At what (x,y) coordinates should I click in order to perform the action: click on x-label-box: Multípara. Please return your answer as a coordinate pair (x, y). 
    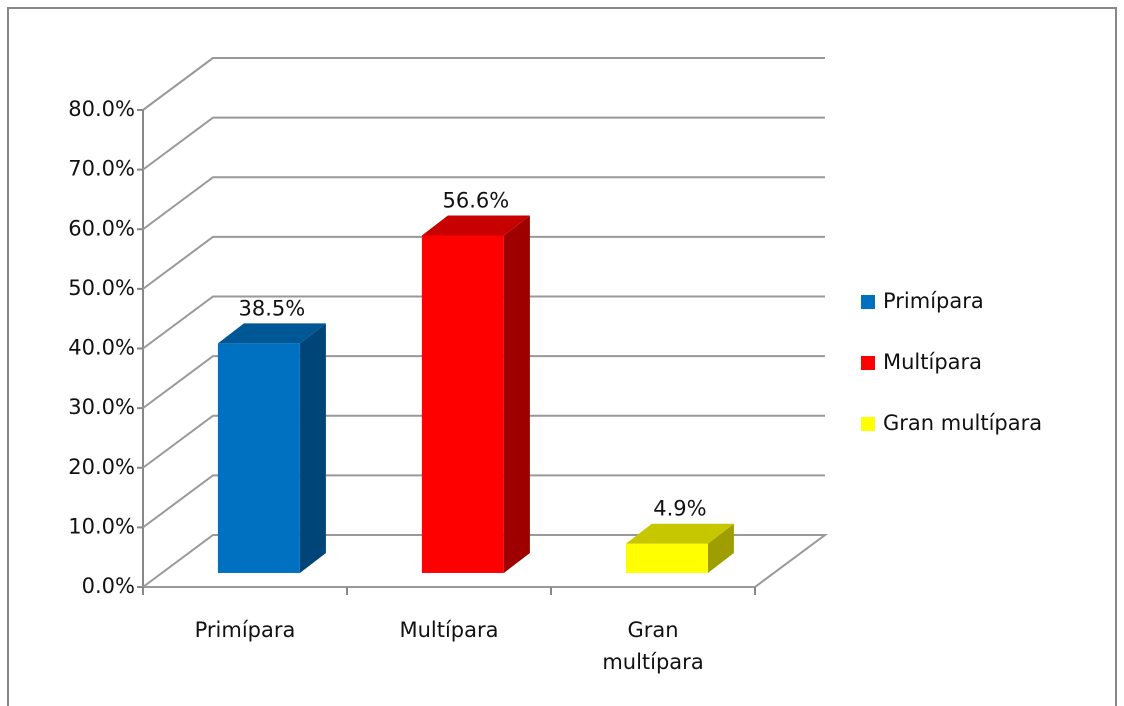
    Looking at the image, I should click on (449, 630).